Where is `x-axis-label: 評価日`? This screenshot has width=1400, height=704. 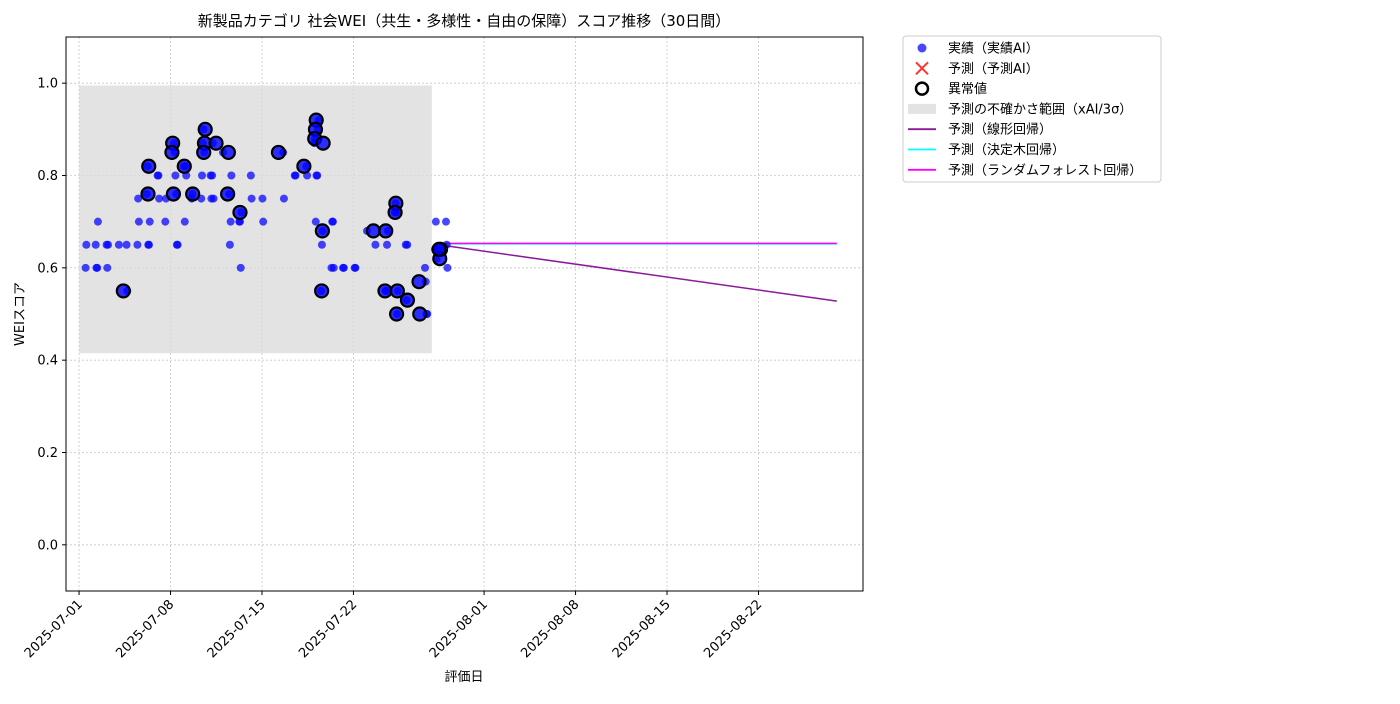
x-axis-label: 評価日 is located at coordinates (463, 677).